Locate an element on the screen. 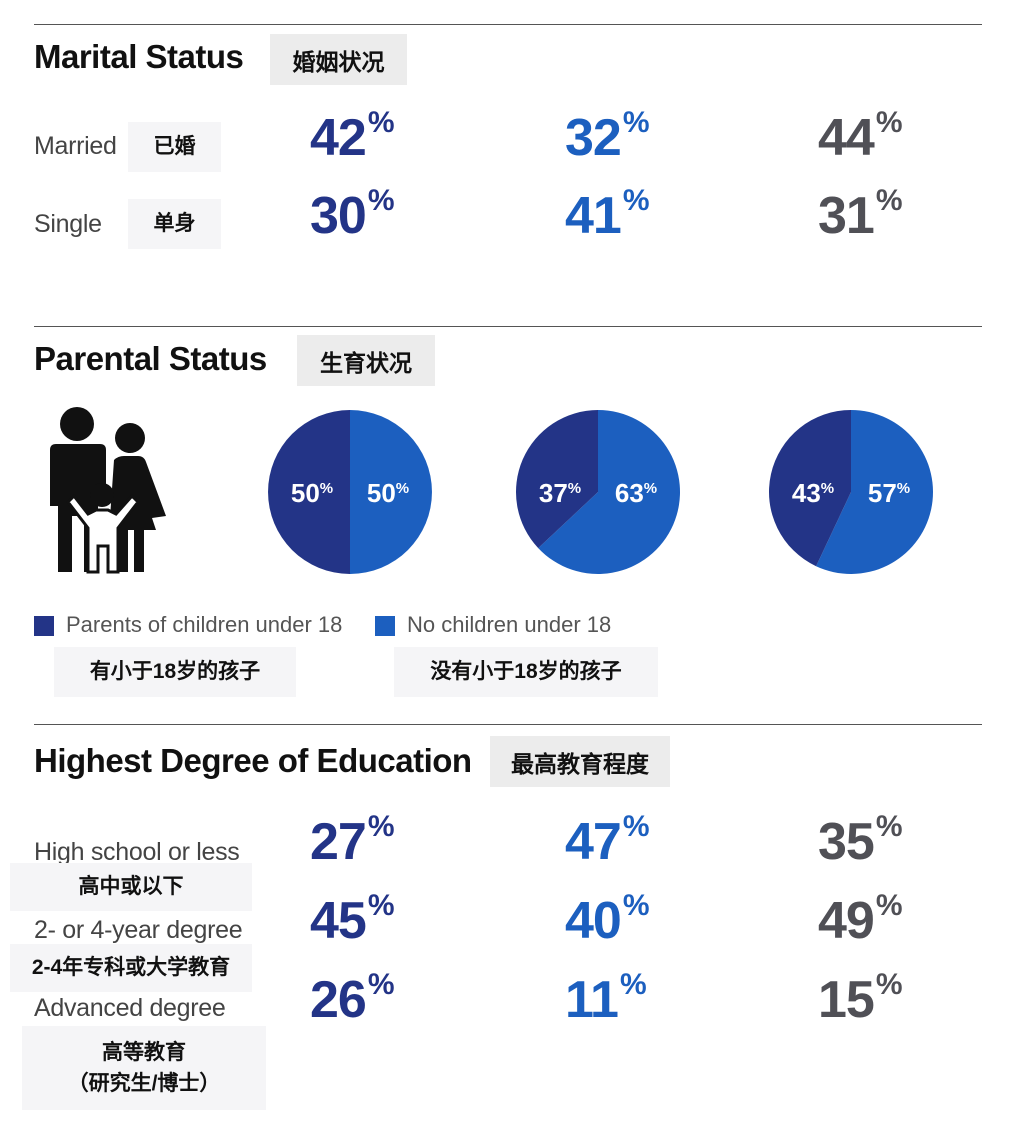 This screenshot has height=1128, width=1012. legend-label-parents-cn: 有小于18岁的孩子 is located at coordinates (175, 672).